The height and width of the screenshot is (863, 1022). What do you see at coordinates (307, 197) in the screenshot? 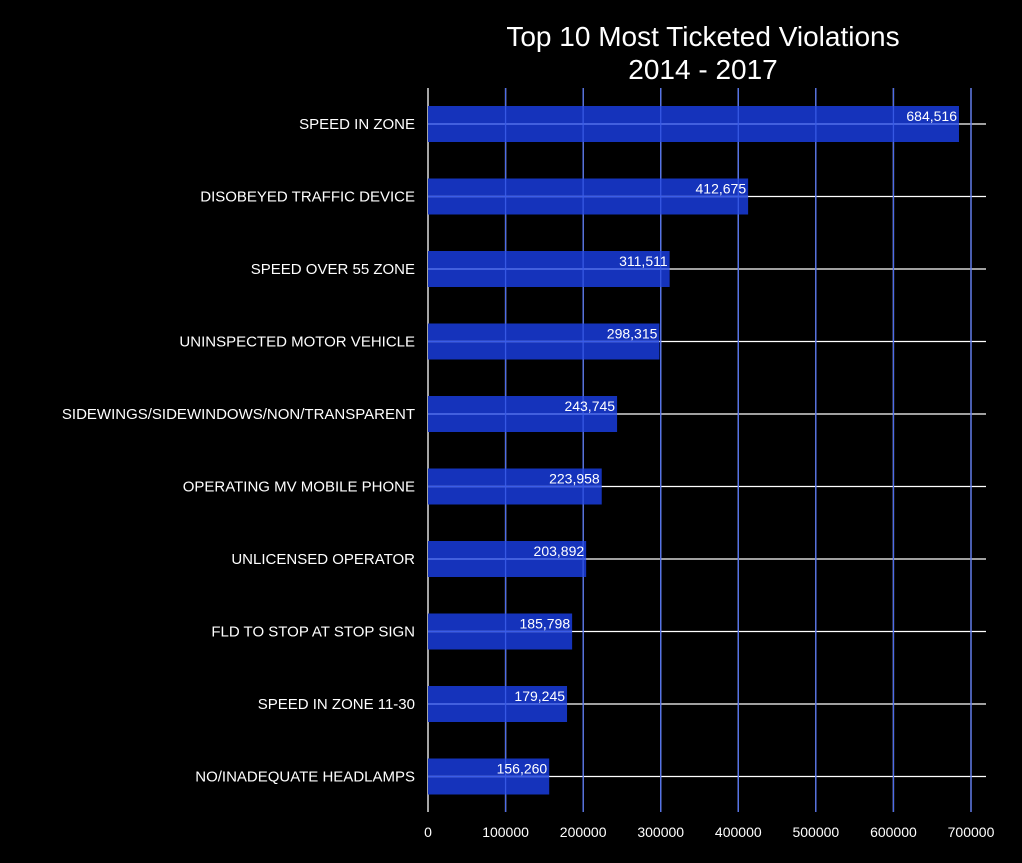
I see `category-label: DISOBEYED TRAFFIC DEVICE` at bounding box center [307, 197].